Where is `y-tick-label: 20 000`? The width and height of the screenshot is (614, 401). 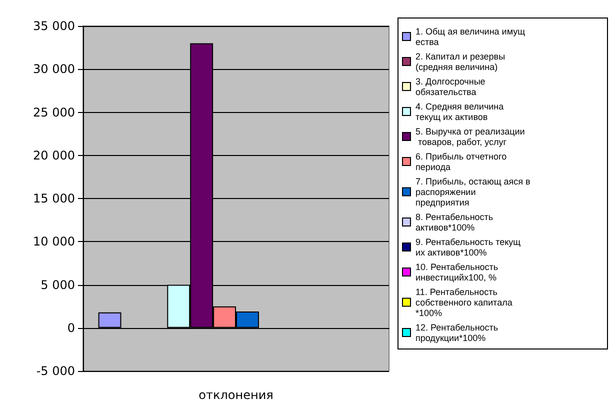 y-tick-label: 20 000 is located at coordinates (54, 155).